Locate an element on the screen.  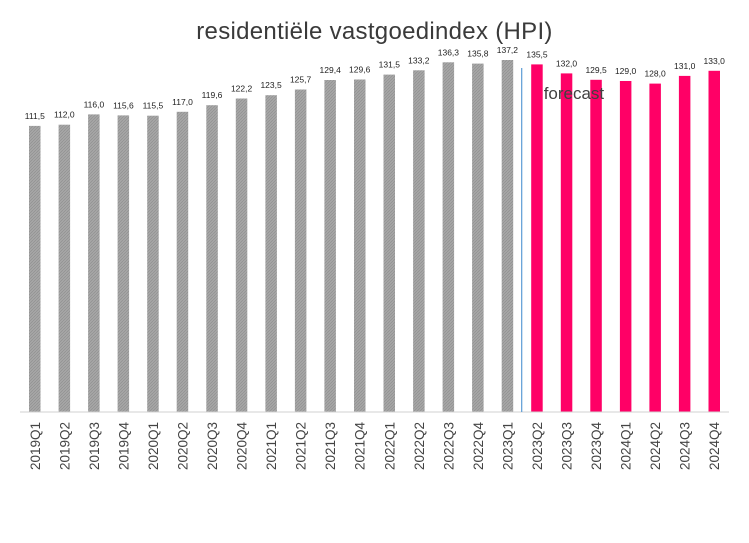
x-tick-2020Q2: 2020Q2 is located at coordinates (183, 446).